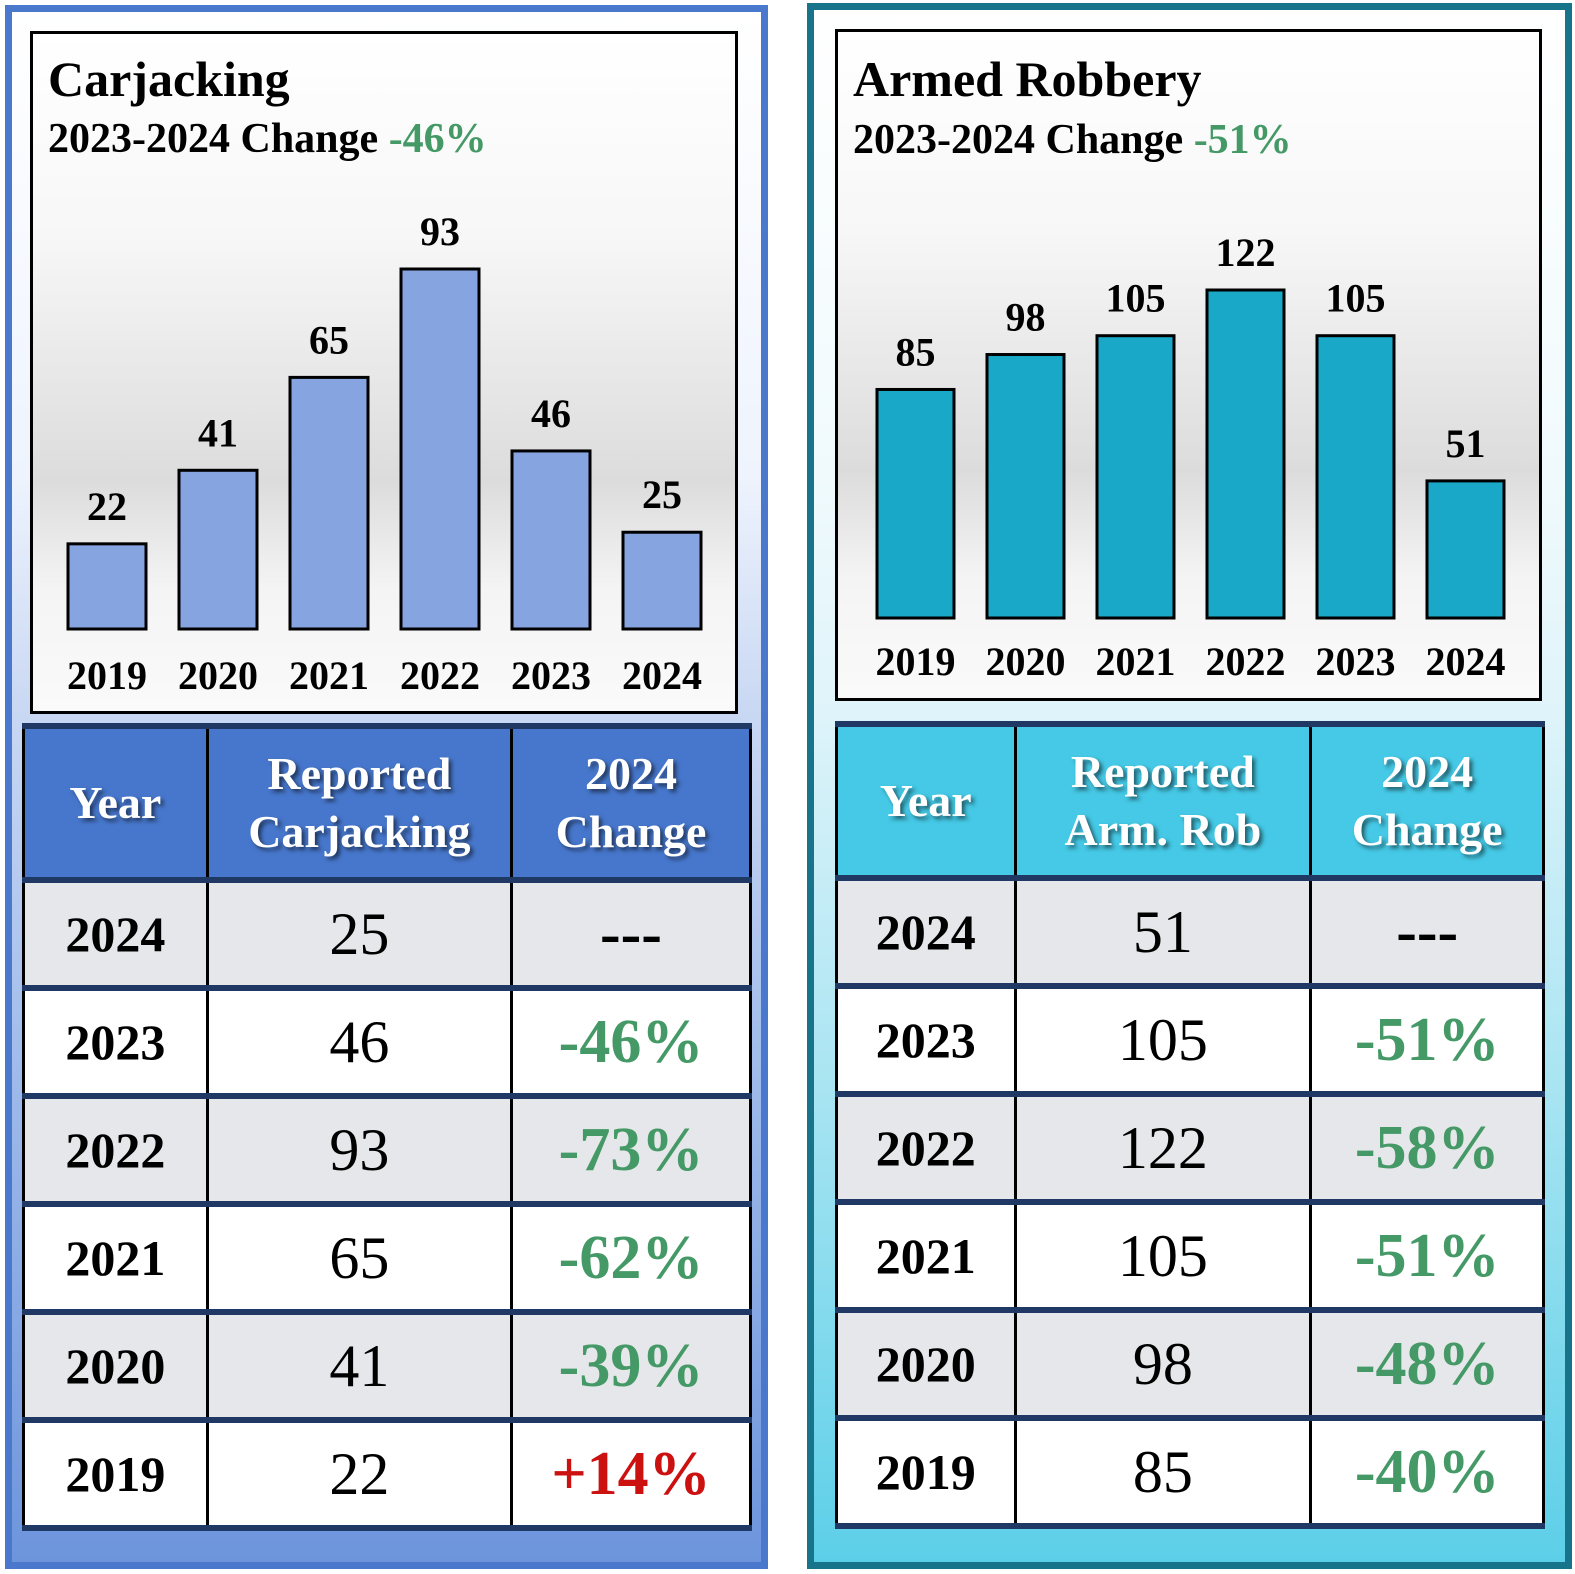  I want to click on count-cell: 105, so click(1163, 1040).